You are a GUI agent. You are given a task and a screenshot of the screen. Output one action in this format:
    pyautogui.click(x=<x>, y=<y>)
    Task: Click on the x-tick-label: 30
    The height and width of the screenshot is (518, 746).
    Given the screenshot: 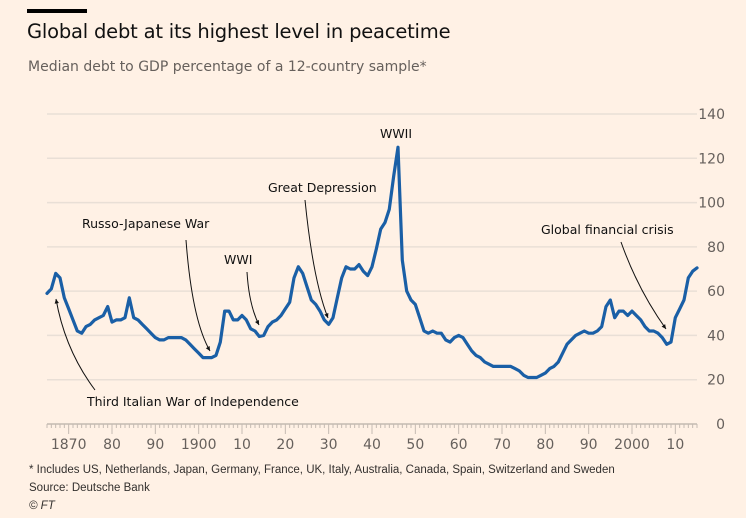 What is the action you would take?
    pyautogui.click(x=329, y=445)
    